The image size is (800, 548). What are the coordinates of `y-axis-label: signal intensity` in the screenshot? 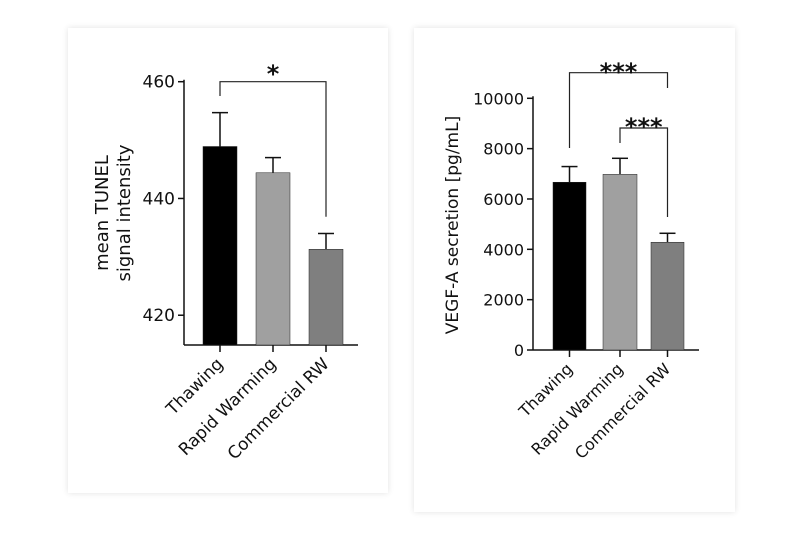 It's located at (124, 212).